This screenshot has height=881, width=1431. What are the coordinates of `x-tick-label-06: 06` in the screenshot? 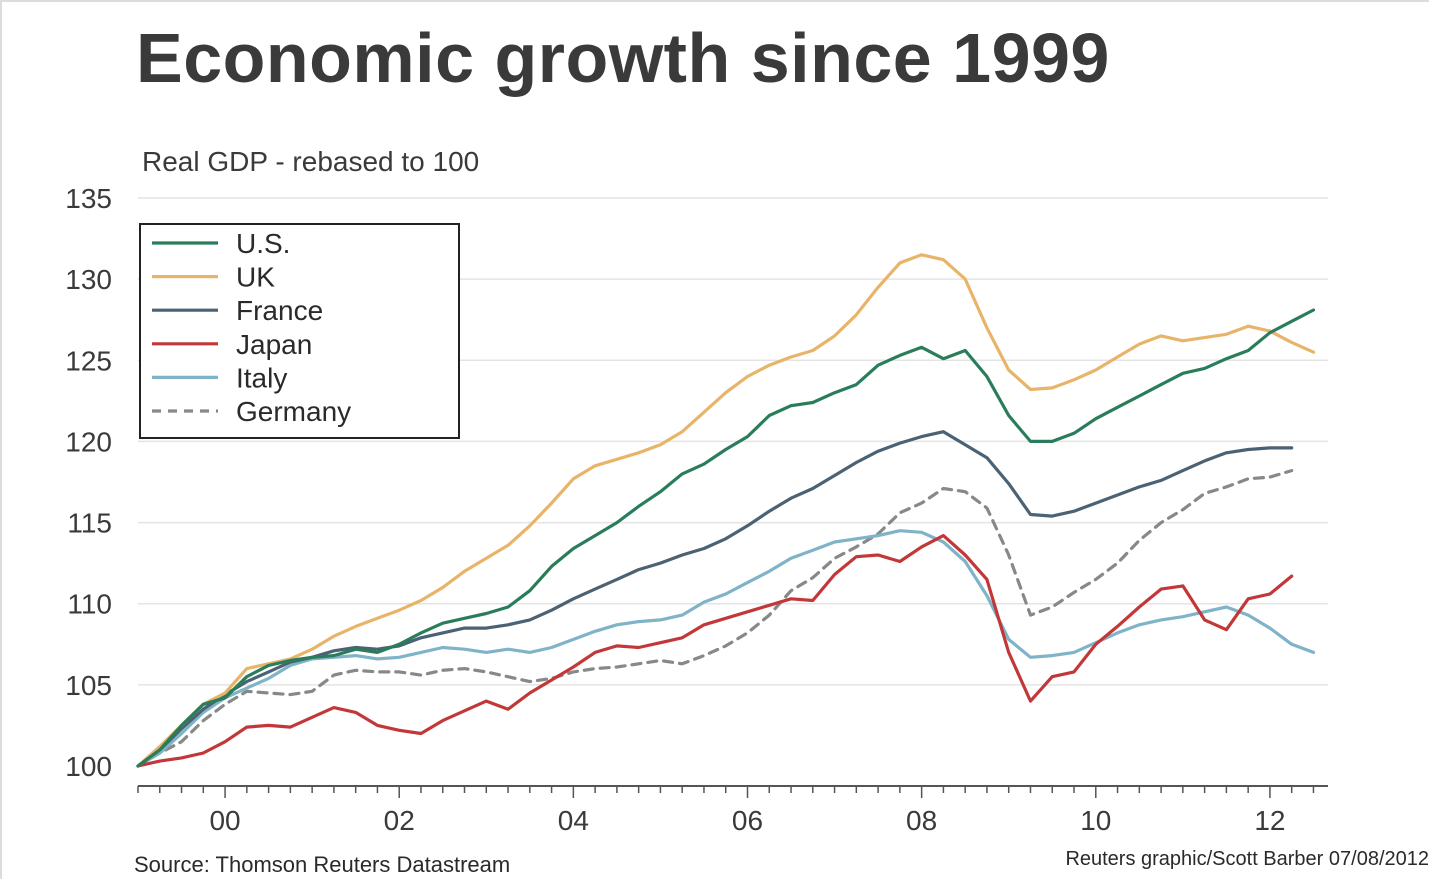 It's located at (747, 820).